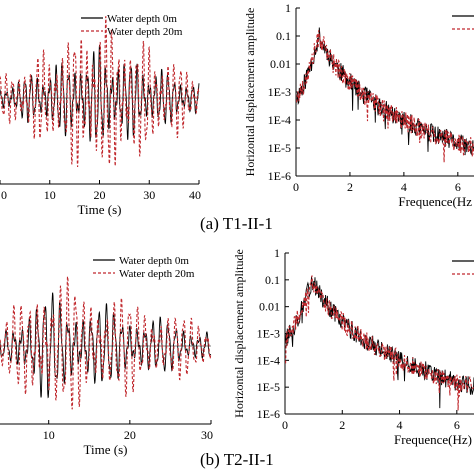 This screenshot has width=474, height=474. I want to click on x-axis-label: Frequence(Hz, so click(435, 201).